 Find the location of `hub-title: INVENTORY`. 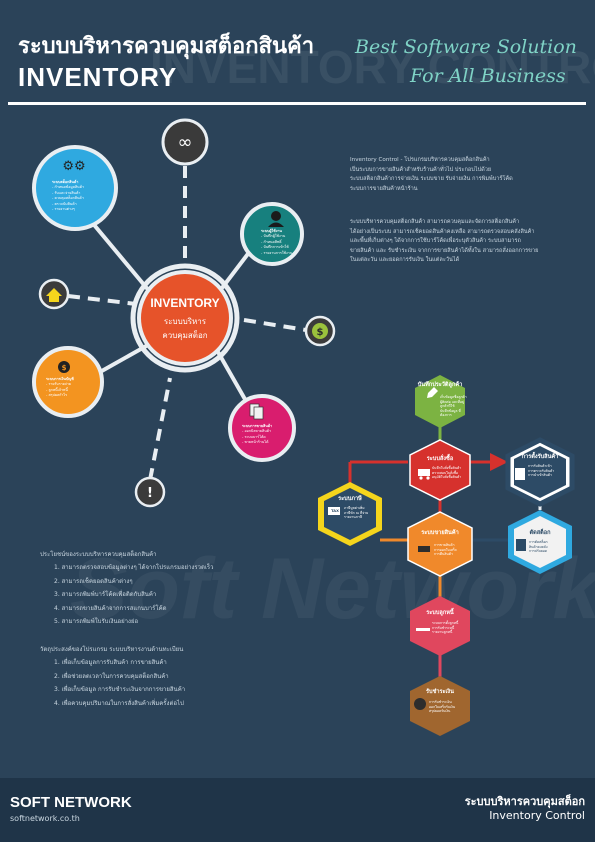

hub-title: INVENTORY is located at coordinates (185, 303).